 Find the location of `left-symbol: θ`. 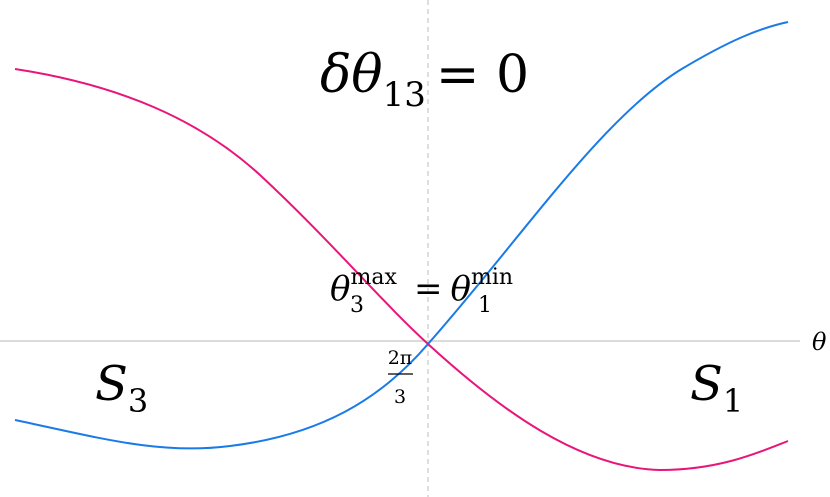

left-symbol: θ is located at coordinates (340, 289).